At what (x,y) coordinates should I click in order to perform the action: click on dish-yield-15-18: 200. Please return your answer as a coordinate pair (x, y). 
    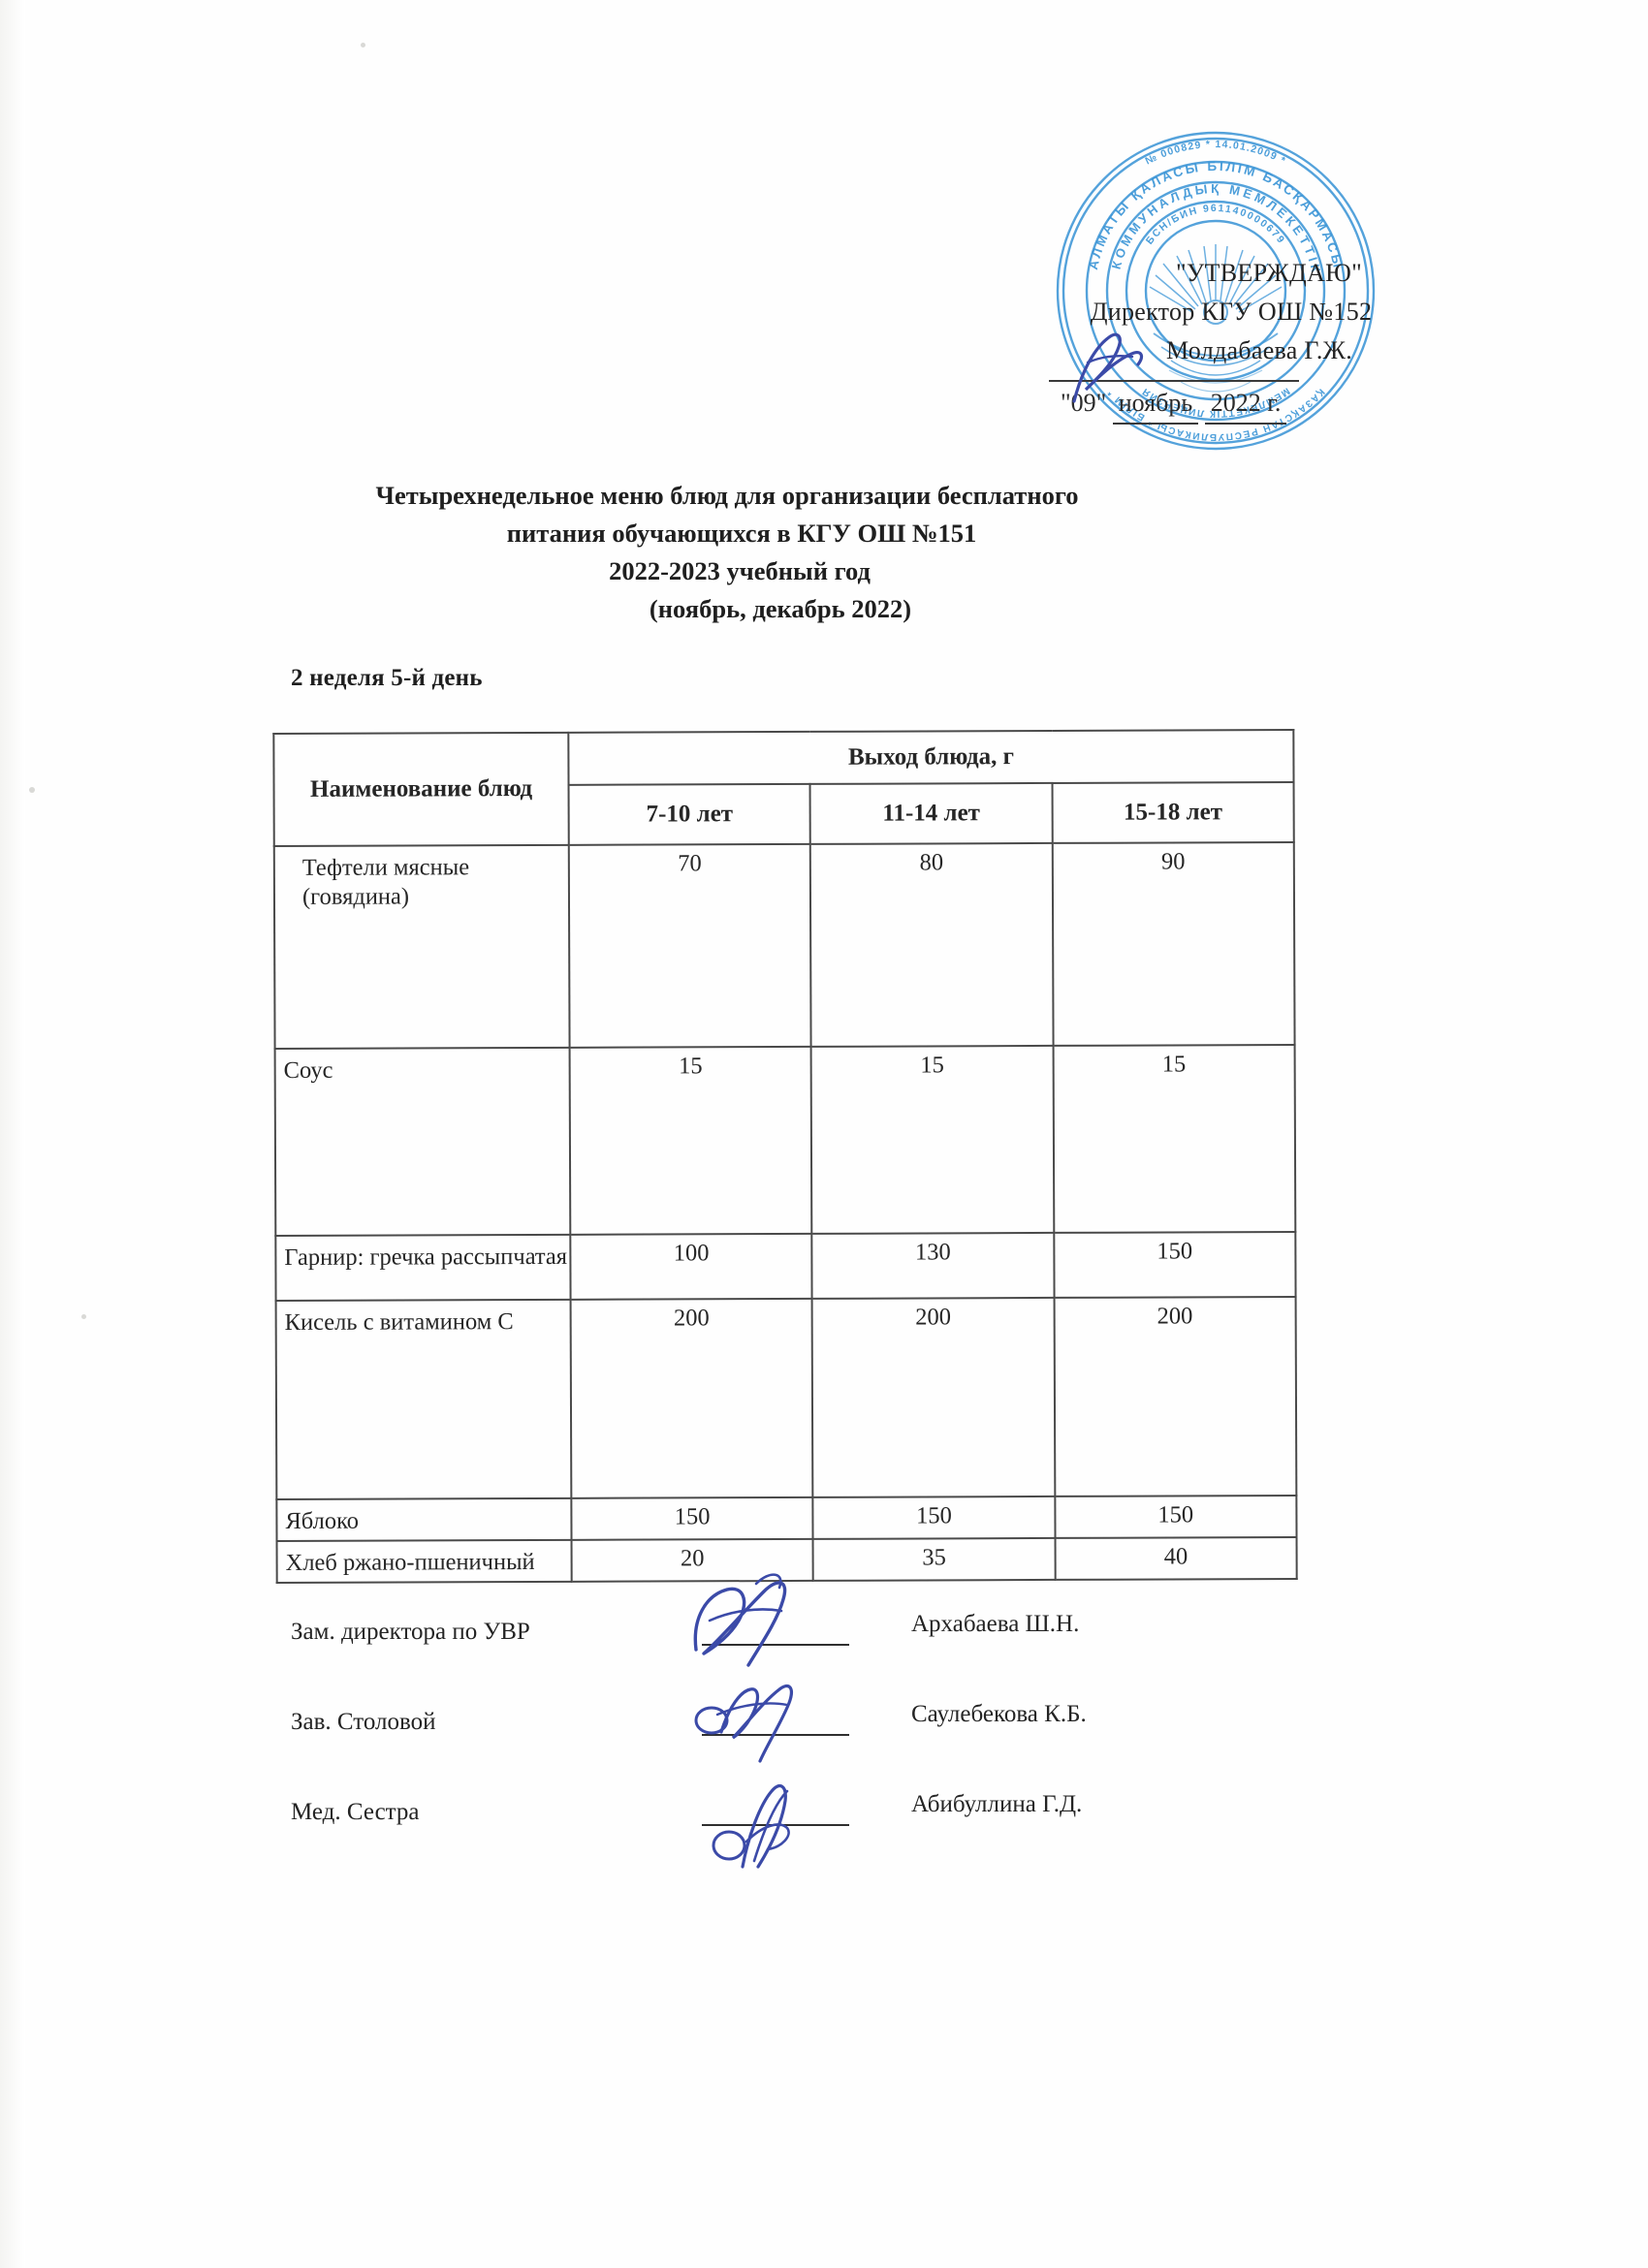
    Looking at the image, I should click on (1175, 1396).